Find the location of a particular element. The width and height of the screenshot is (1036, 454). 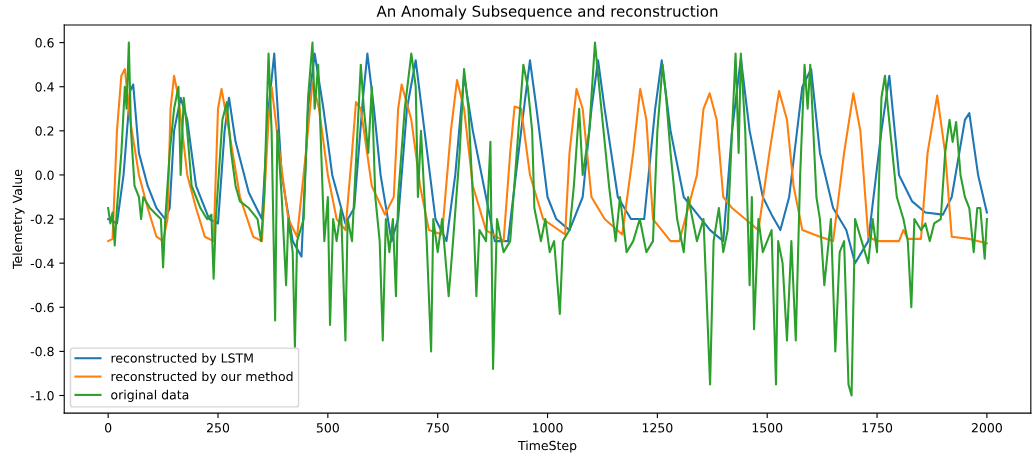

y-tick-label: -0.2 is located at coordinates (42, 219).